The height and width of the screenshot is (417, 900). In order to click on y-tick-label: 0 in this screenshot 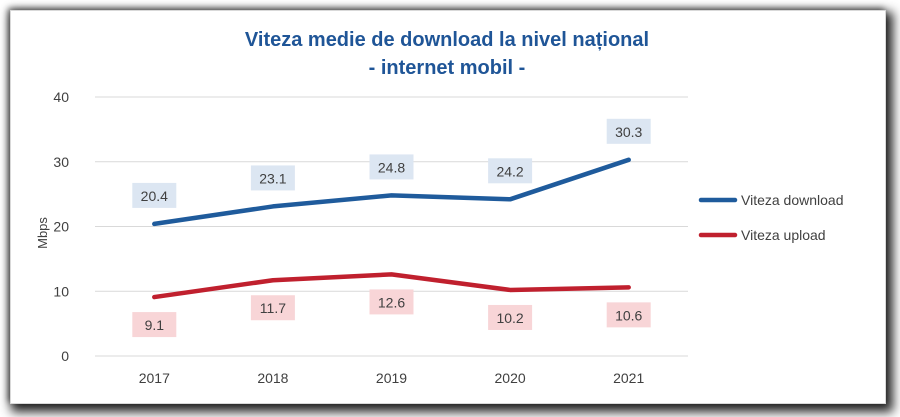, I will do `click(65, 356)`.